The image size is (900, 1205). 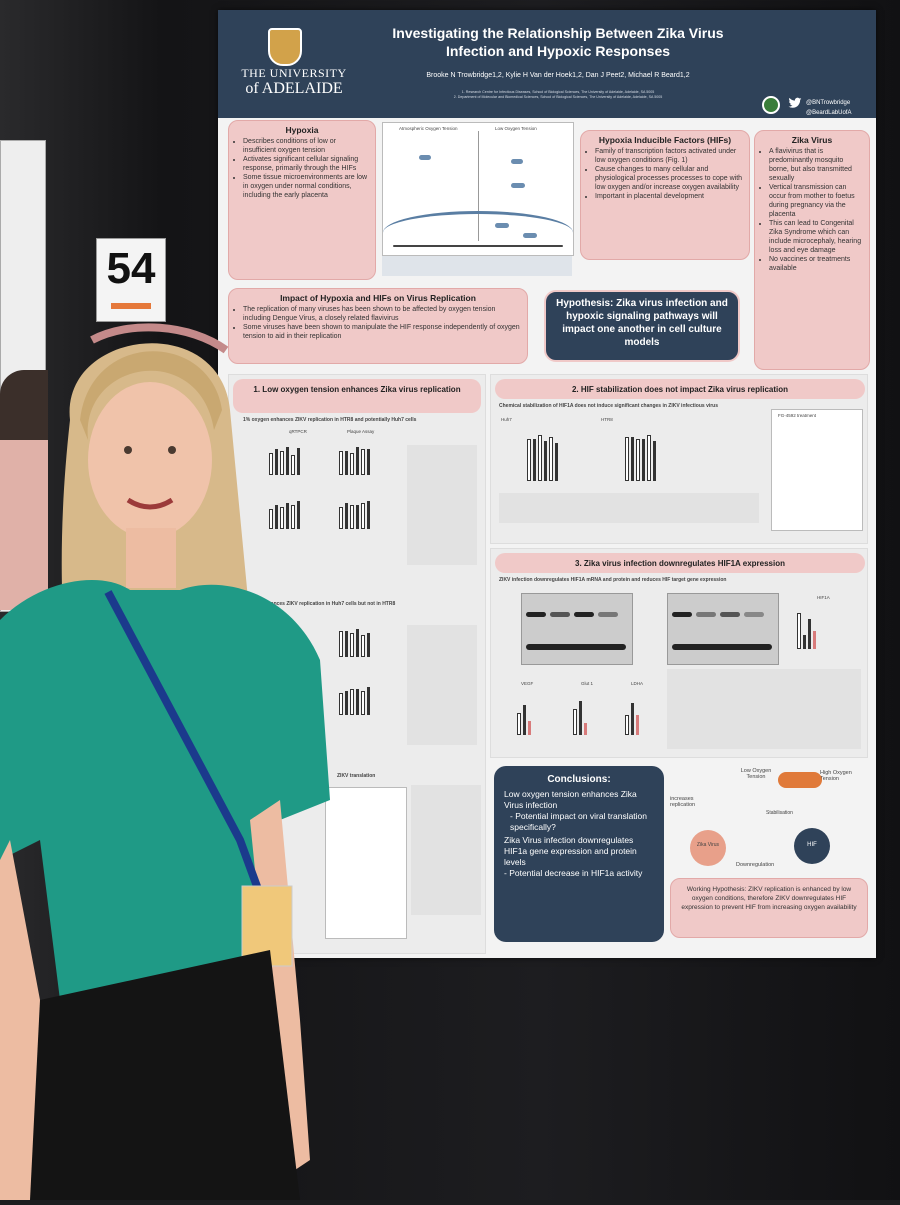 I want to click on label-fg4592-treatment: FG-4592 treatment, so click(x=797, y=415).